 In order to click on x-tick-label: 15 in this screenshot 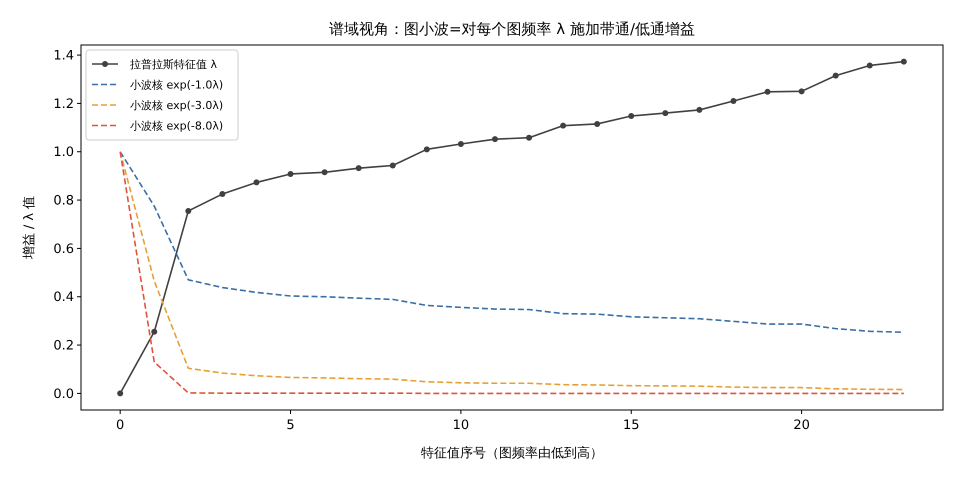, I will do `click(631, 425)`.